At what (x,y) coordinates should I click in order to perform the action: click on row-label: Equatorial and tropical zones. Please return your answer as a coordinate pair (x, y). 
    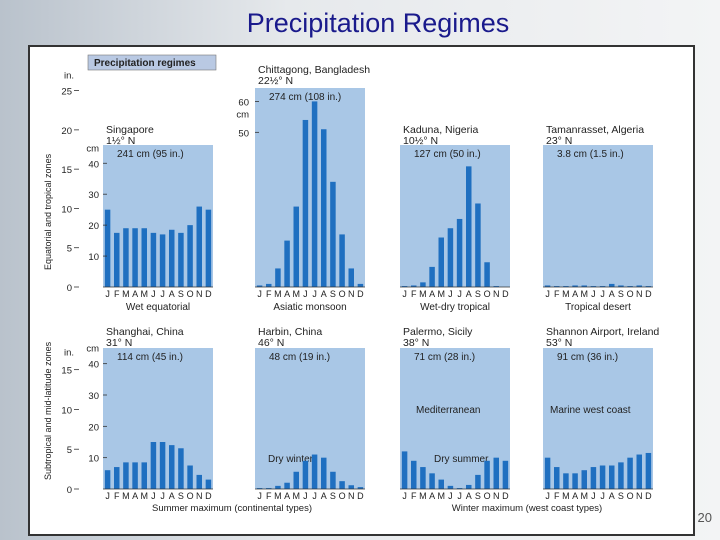
    Looking at the image, I should click on (48, 211).